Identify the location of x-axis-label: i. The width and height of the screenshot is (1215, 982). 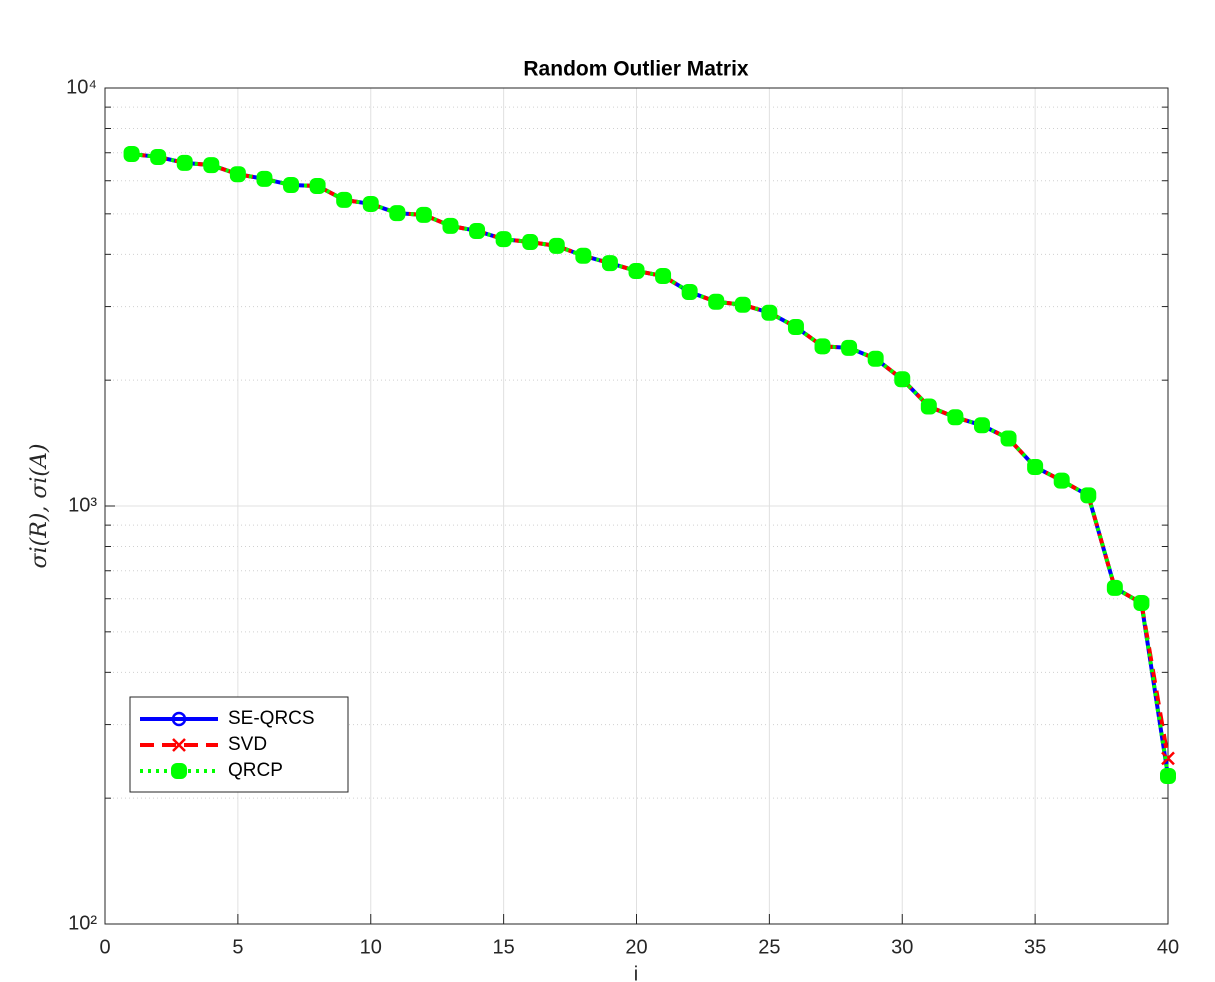
(636, 972).